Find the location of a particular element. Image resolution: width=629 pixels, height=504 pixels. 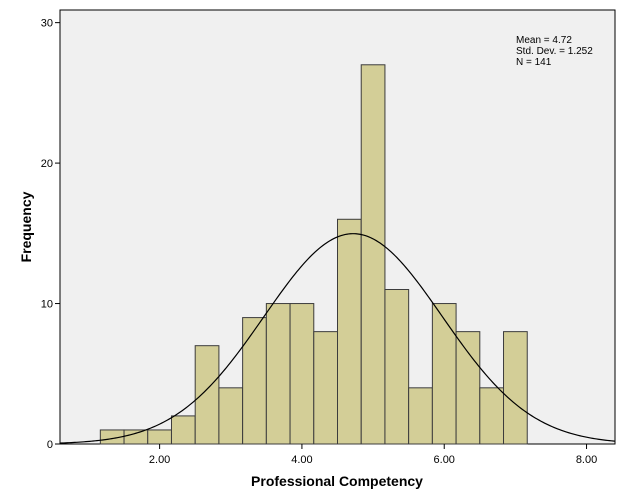

y-tick-label-3: 30 is located at coordinates (47, 24).